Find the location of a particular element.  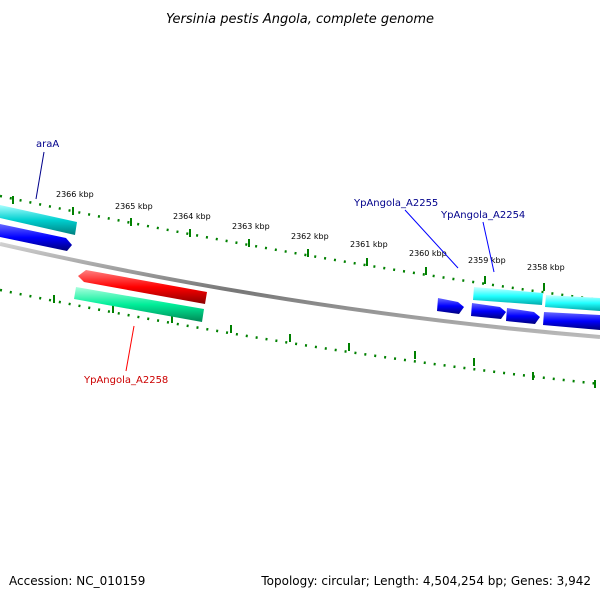

feature-cyan-left is located at coordinates (38, 220).